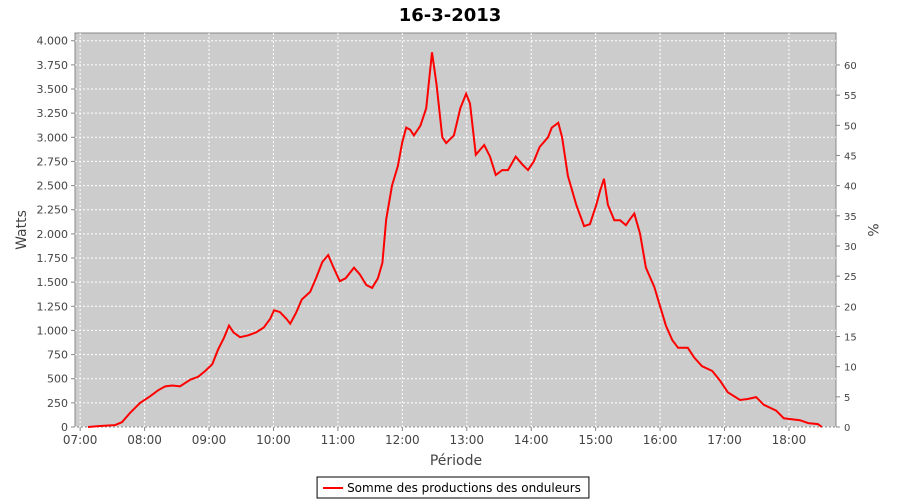 The width and height of the screenshot is (900, 504). Describe the element at coordinates (850, 187) in the screenshot. I see `y2-tick-label: 40` at that location.